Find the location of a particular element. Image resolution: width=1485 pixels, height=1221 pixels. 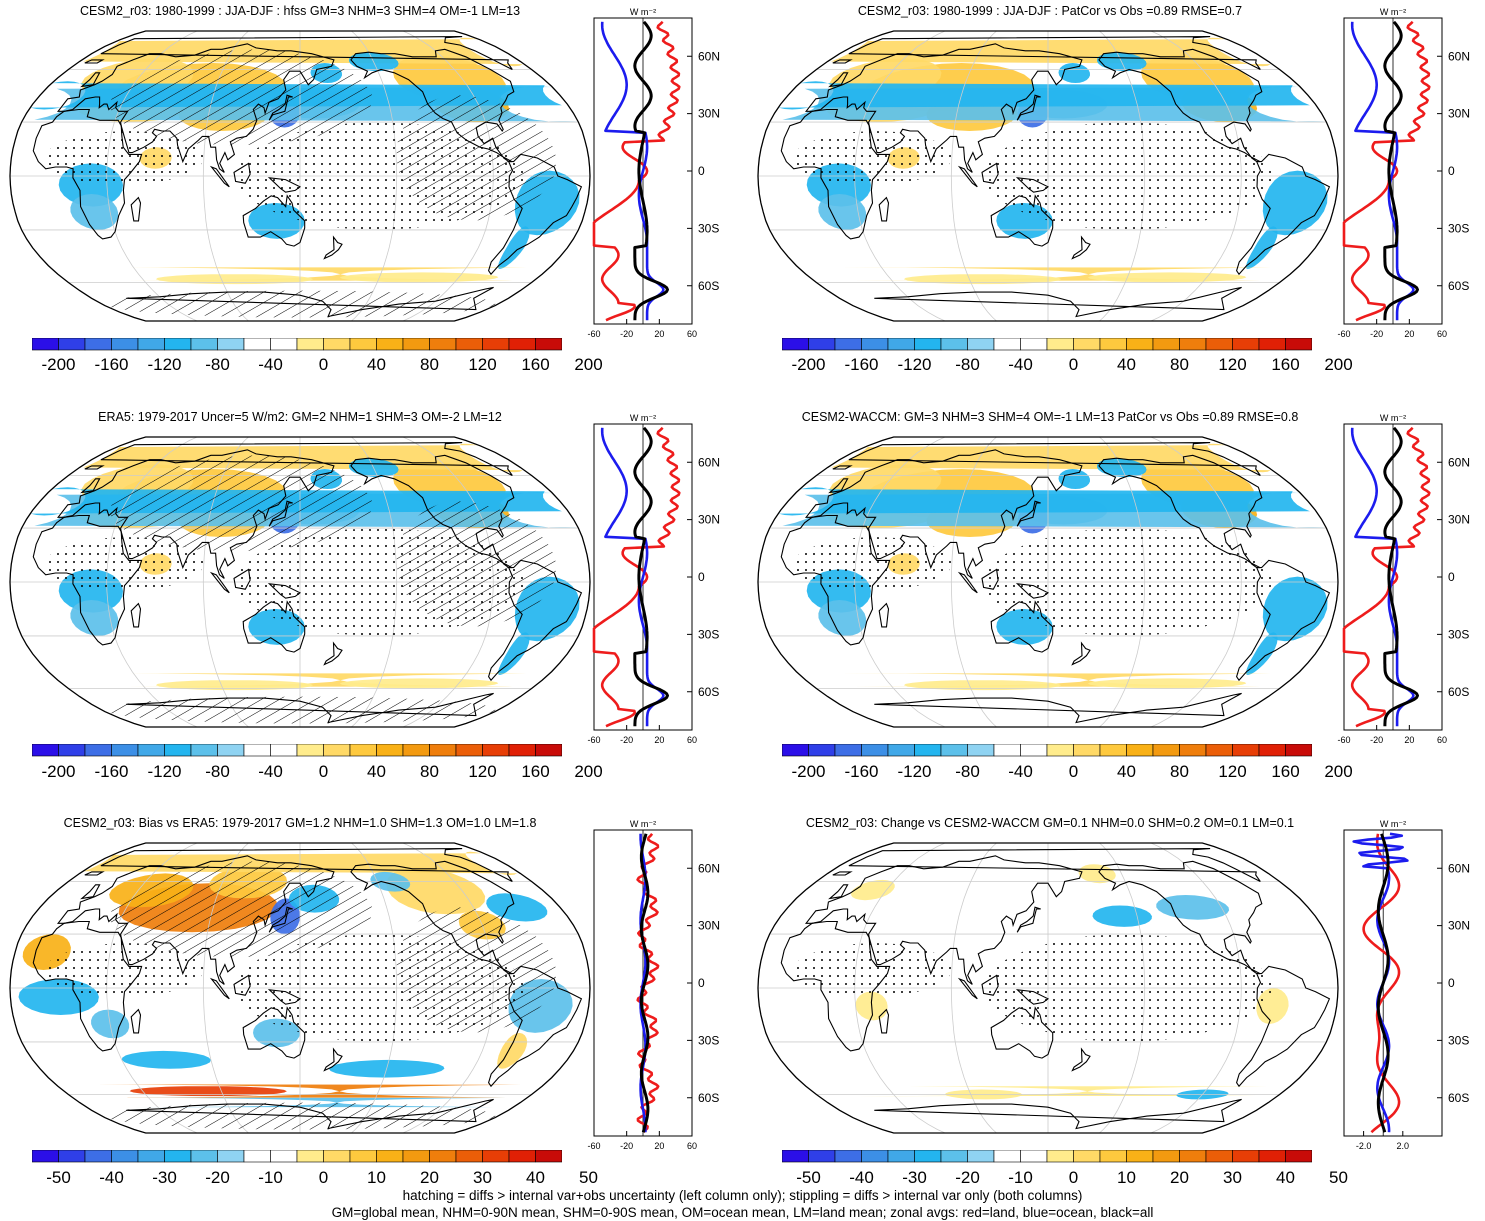

zonal-profile-ocean is located at coordinates (632, 171).